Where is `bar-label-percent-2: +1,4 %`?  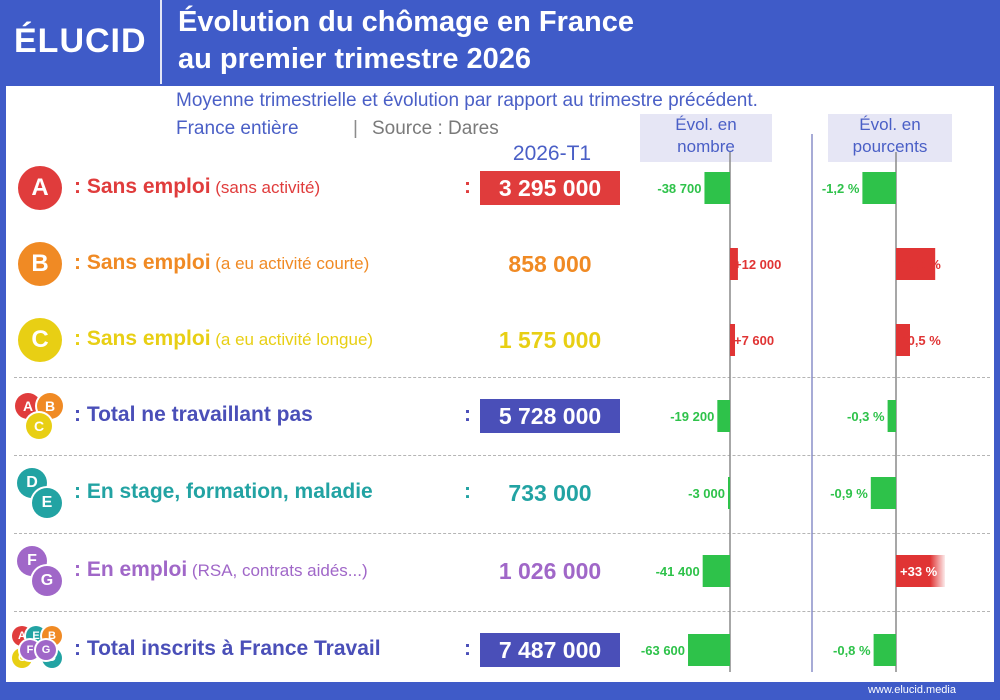 bar-label-percent-2: +1,4 % is located at coordinates (920, 264).